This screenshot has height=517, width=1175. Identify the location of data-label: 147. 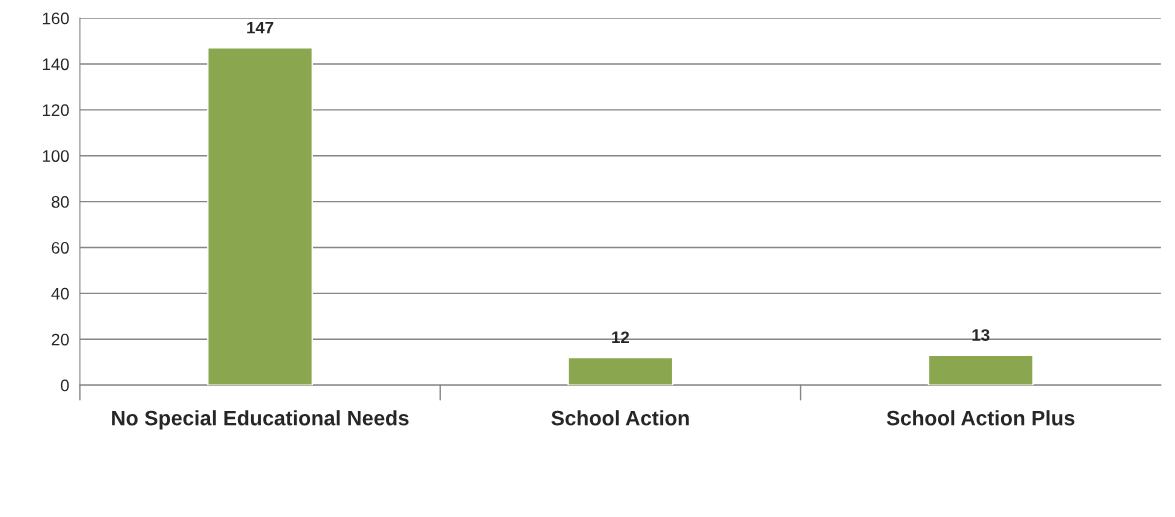
(260, 27).